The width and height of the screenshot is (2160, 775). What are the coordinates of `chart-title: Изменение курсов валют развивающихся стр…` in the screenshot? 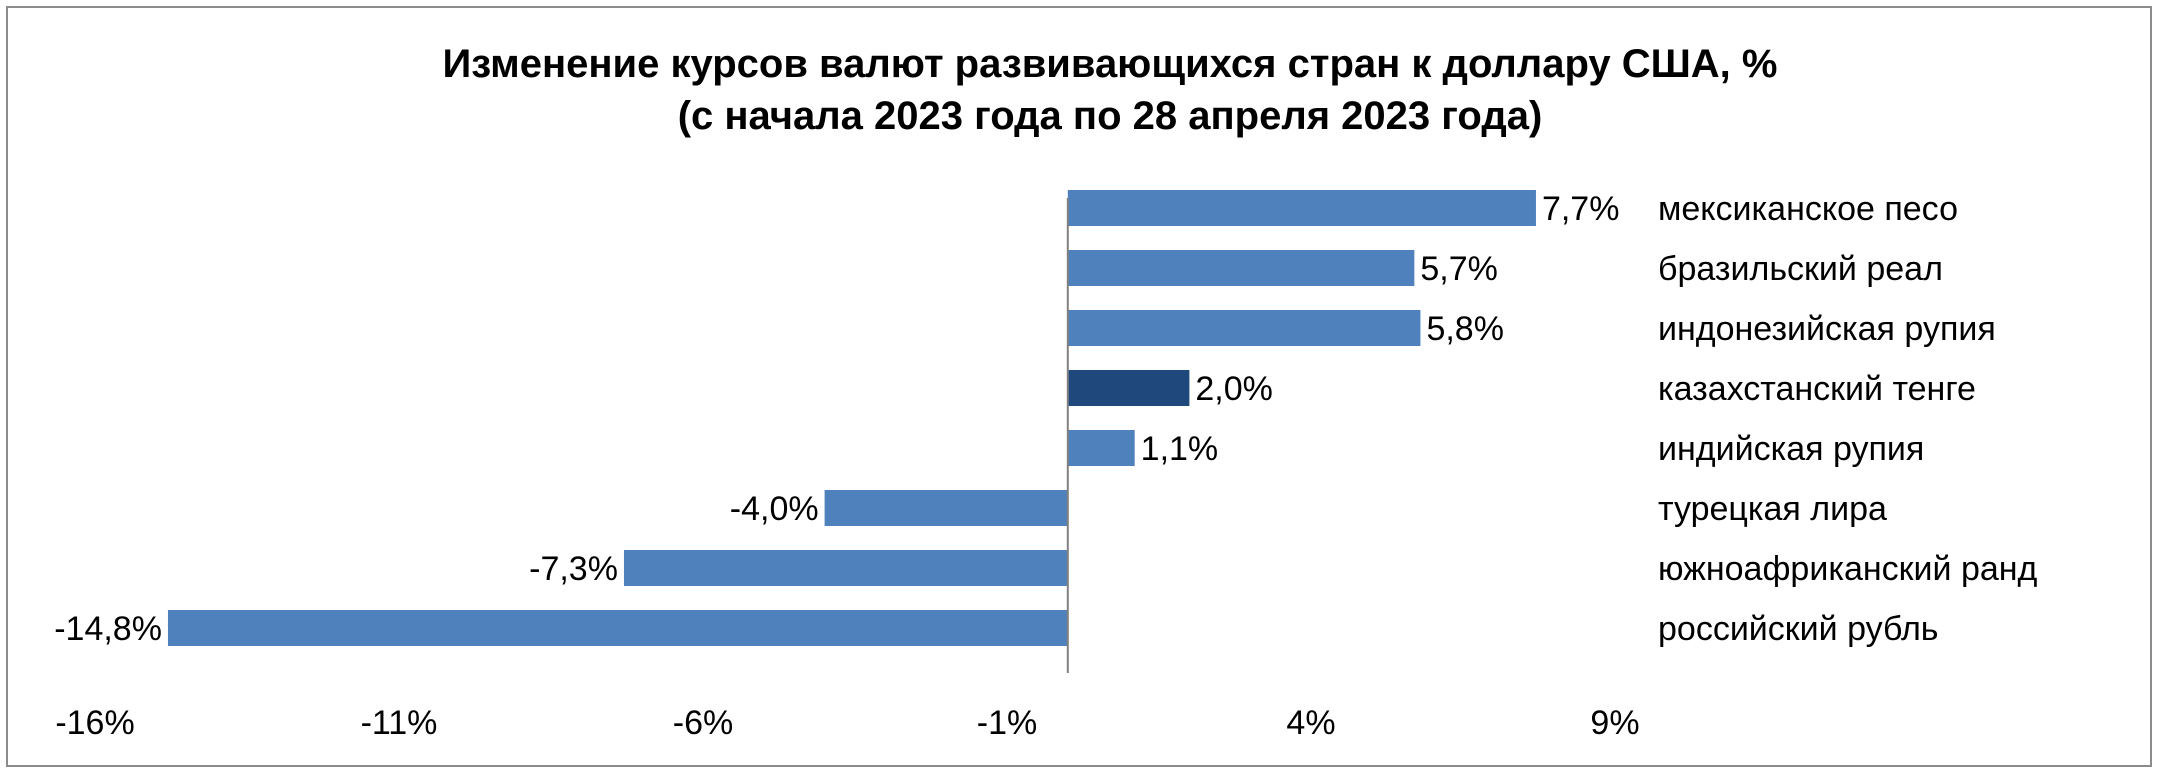 It's located at (1080, 90).